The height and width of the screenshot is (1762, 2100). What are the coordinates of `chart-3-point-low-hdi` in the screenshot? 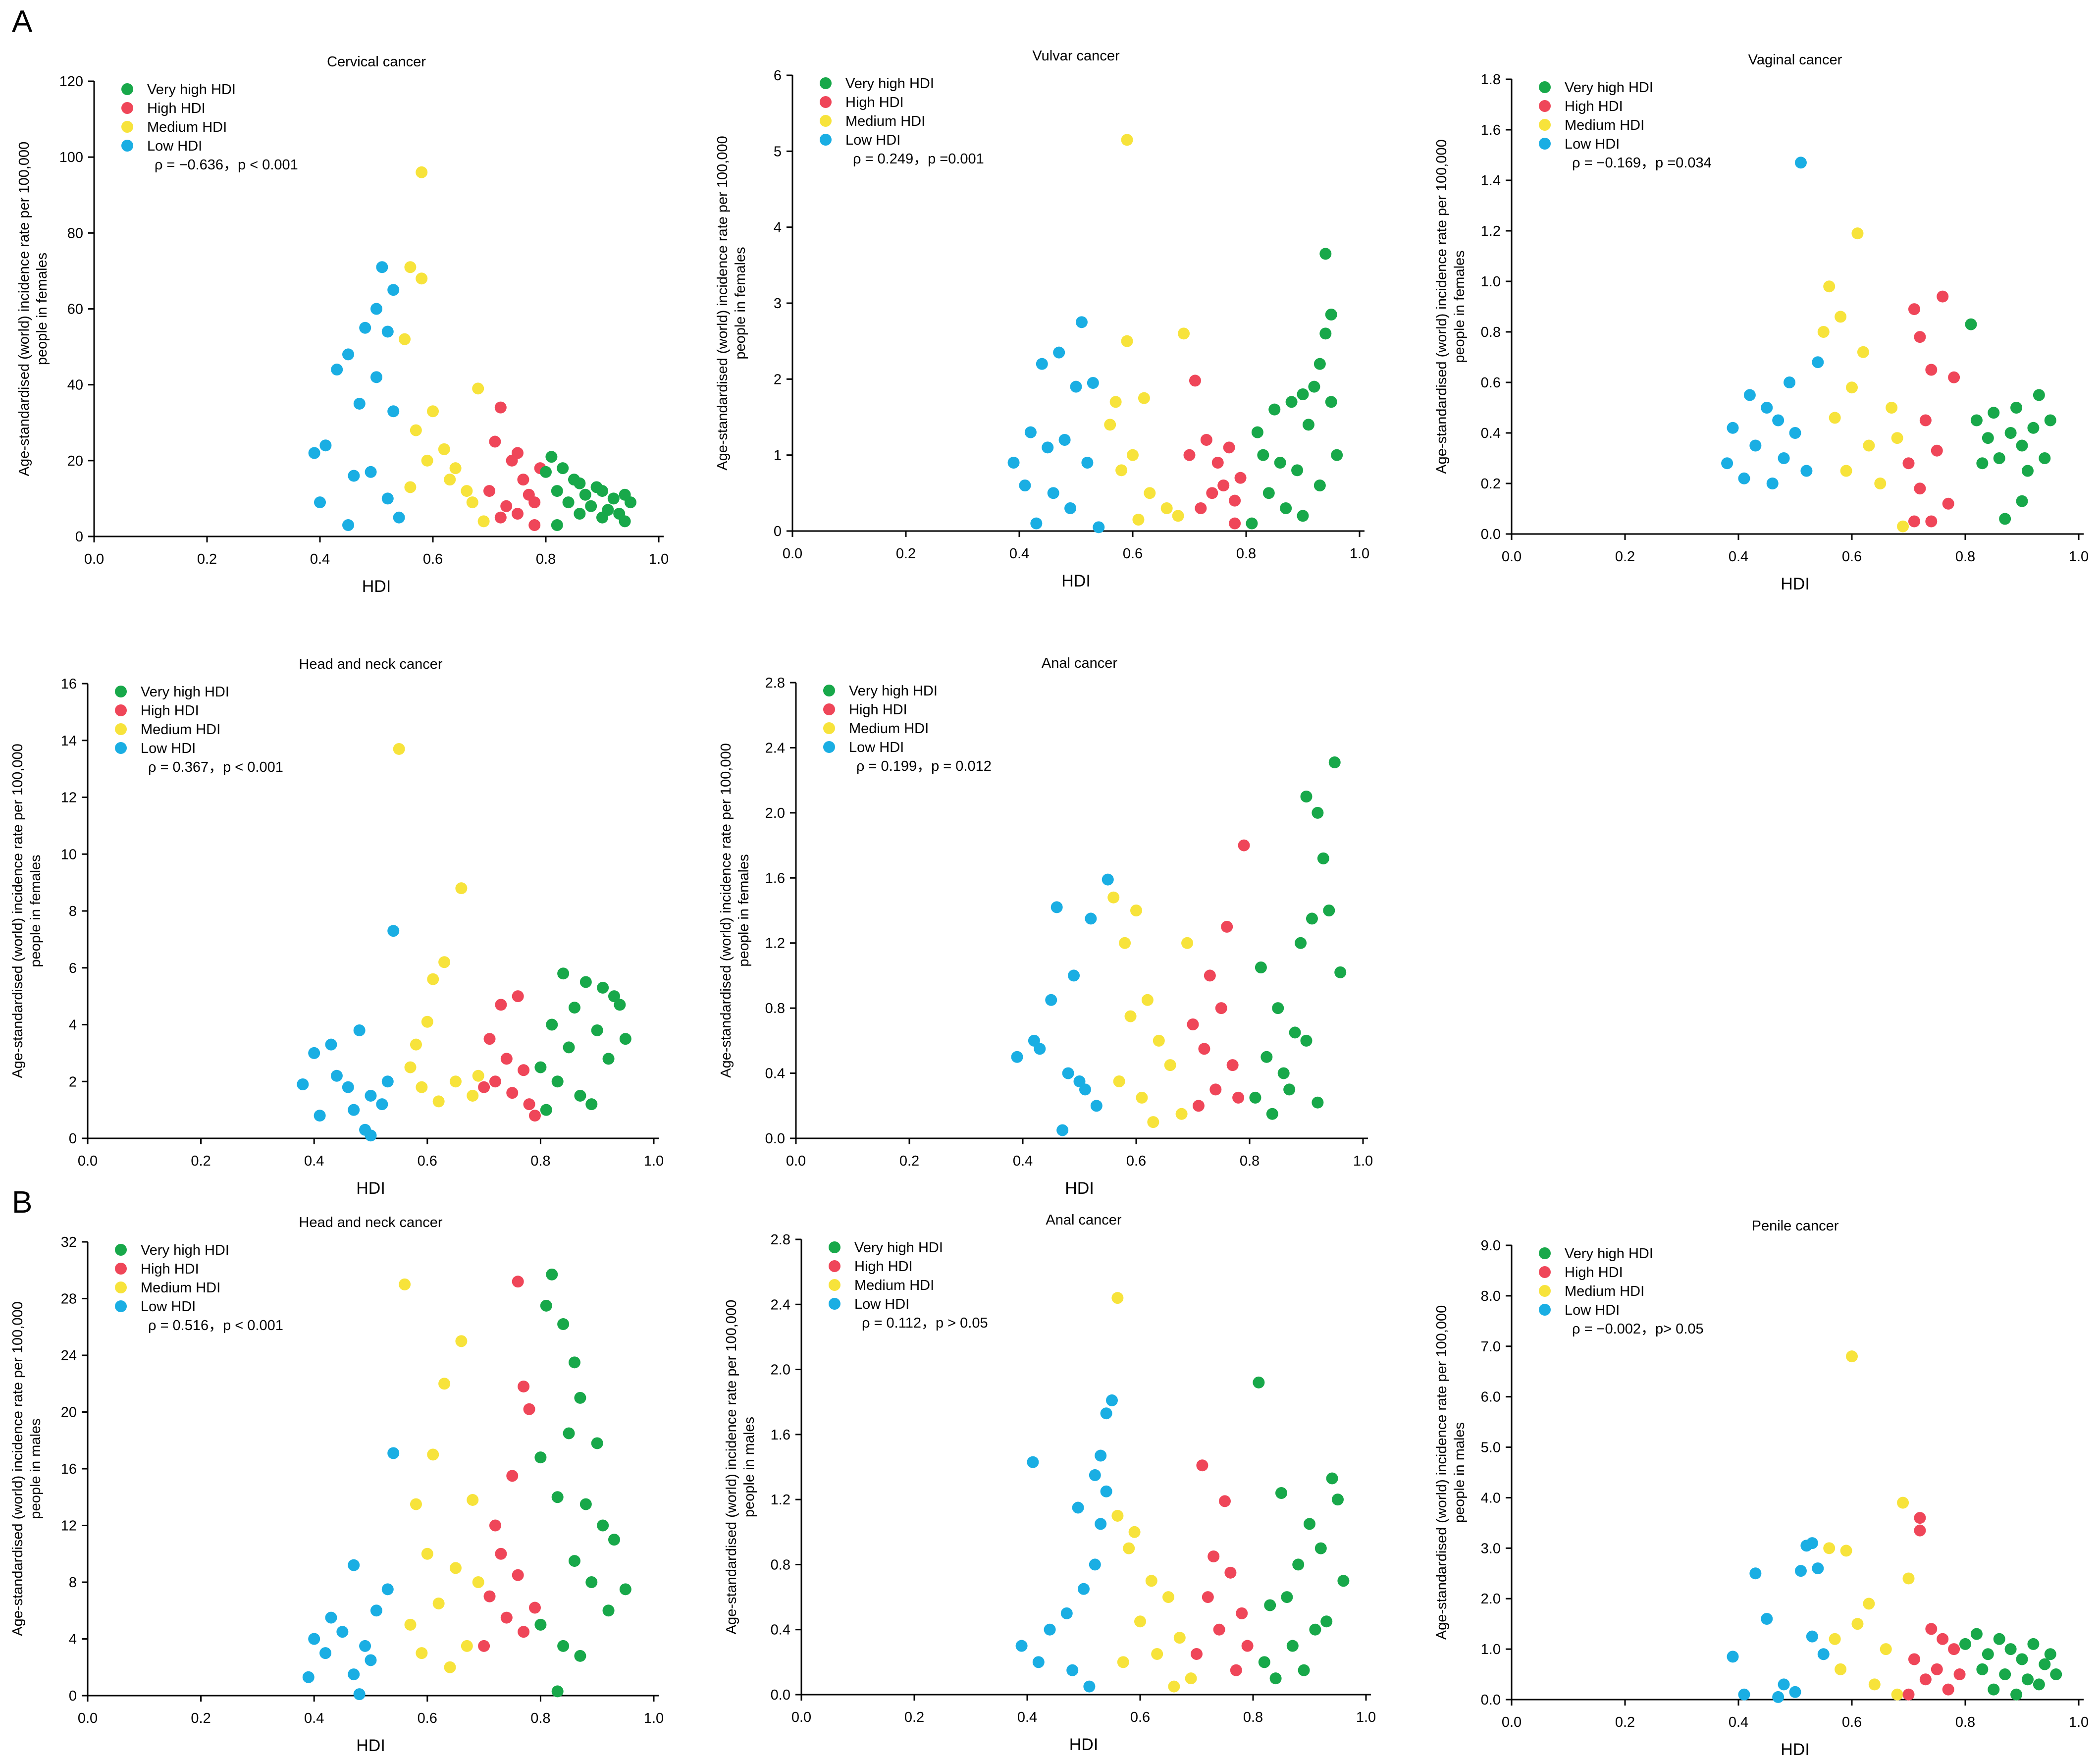 It's located at (1795, 433).